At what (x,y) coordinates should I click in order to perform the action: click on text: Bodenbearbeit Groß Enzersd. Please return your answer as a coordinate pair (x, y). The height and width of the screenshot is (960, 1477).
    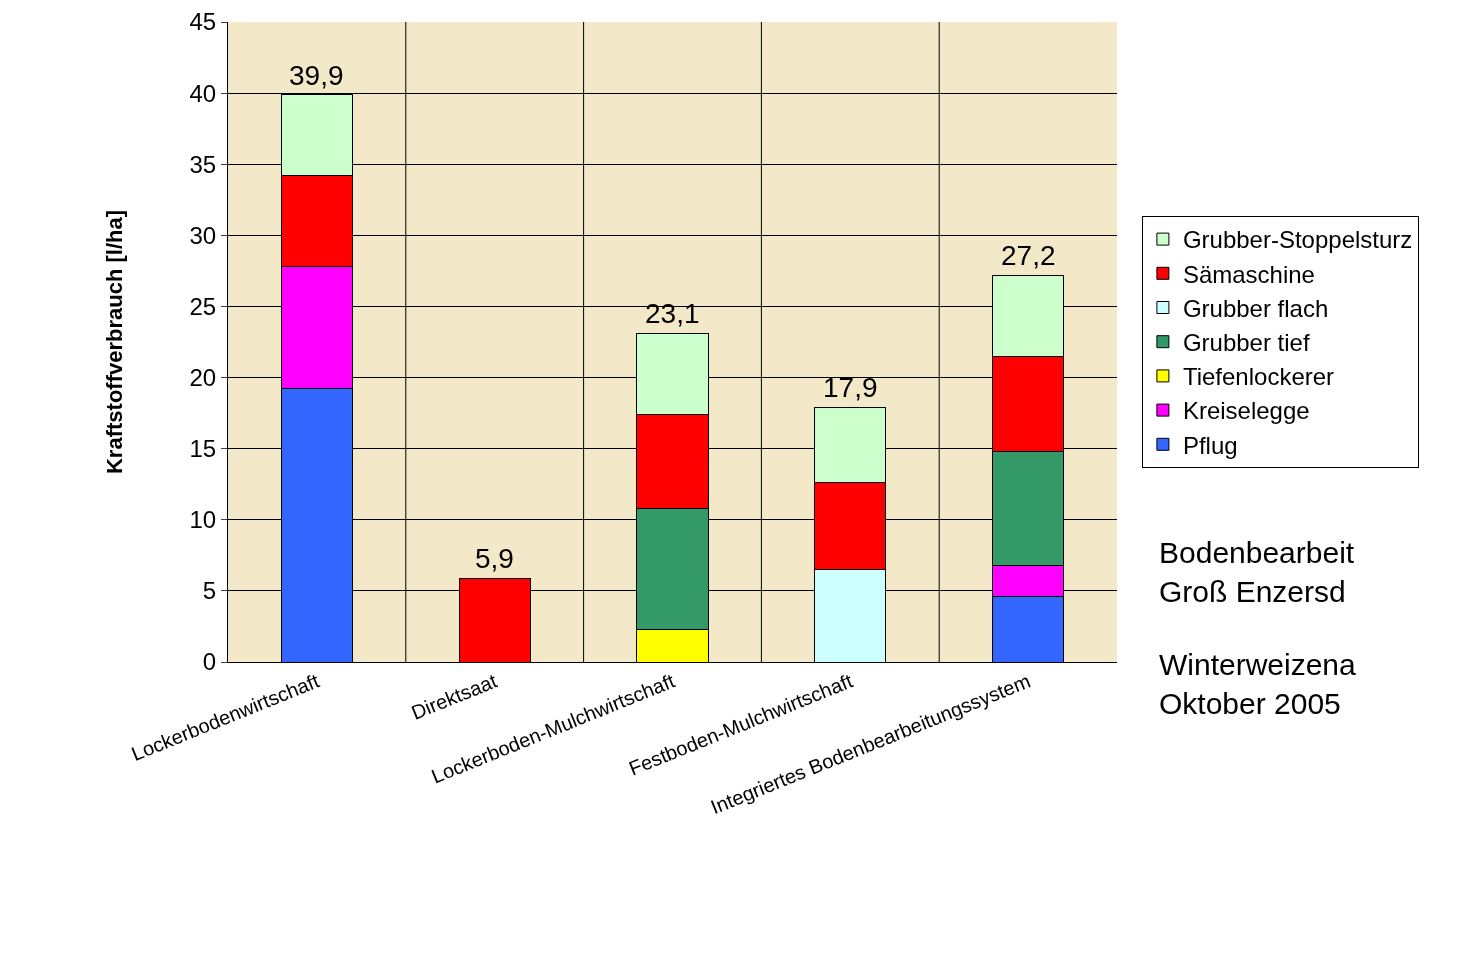
    Looking at the image, I should click on (1257, 572).